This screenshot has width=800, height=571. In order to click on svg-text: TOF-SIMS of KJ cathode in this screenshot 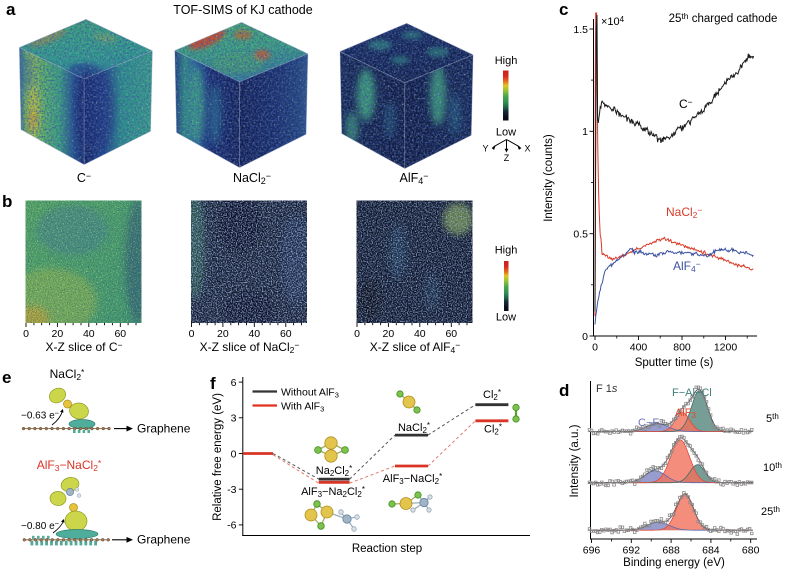, I will do `click(242, 10)`.